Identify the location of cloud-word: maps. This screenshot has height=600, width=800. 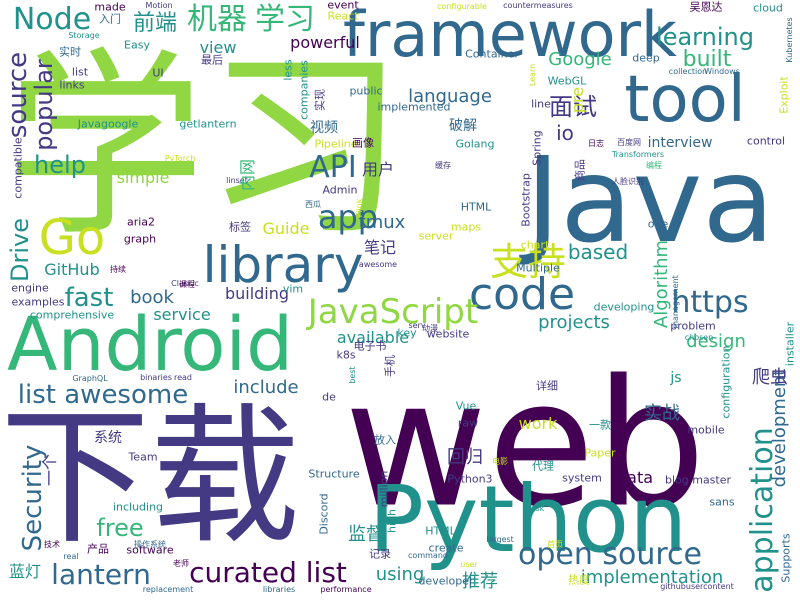
(466, 227).